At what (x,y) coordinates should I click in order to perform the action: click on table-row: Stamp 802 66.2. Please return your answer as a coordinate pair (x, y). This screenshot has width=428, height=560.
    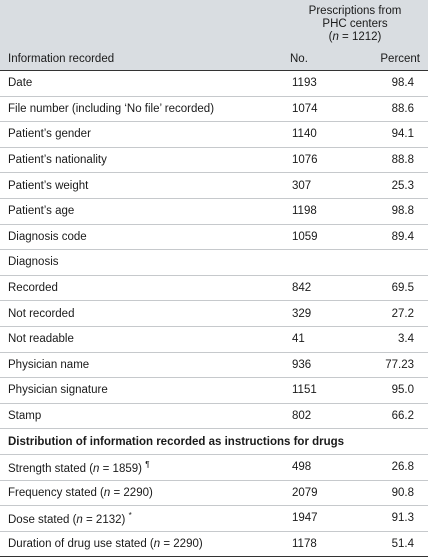
    Looking at the image, I should click on (214, 416).